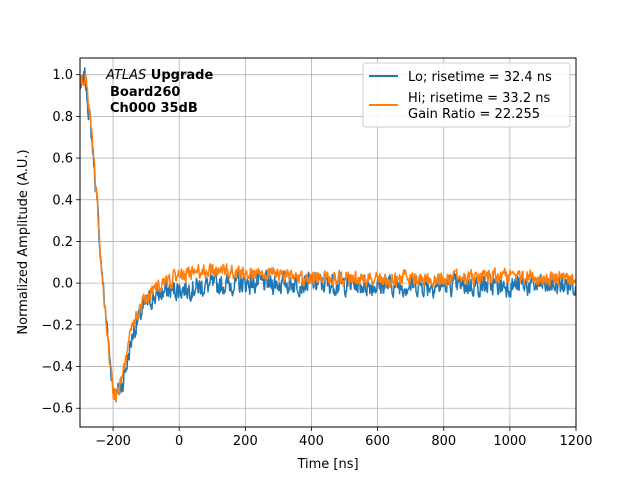 The height and width of the screenshot is (480, 640). Describe the element at coordinates (113, 441) in the screenshot. I see `x-tick-label: −200` at that location.